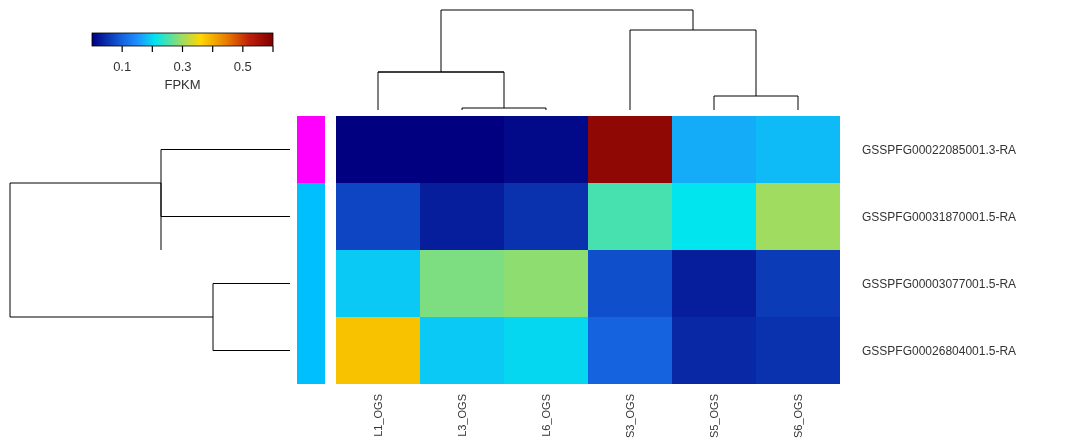  Describe the element at coordinates (378, 415) in the screenshot. I see `x-tick-label: L1_OGS` at that location.